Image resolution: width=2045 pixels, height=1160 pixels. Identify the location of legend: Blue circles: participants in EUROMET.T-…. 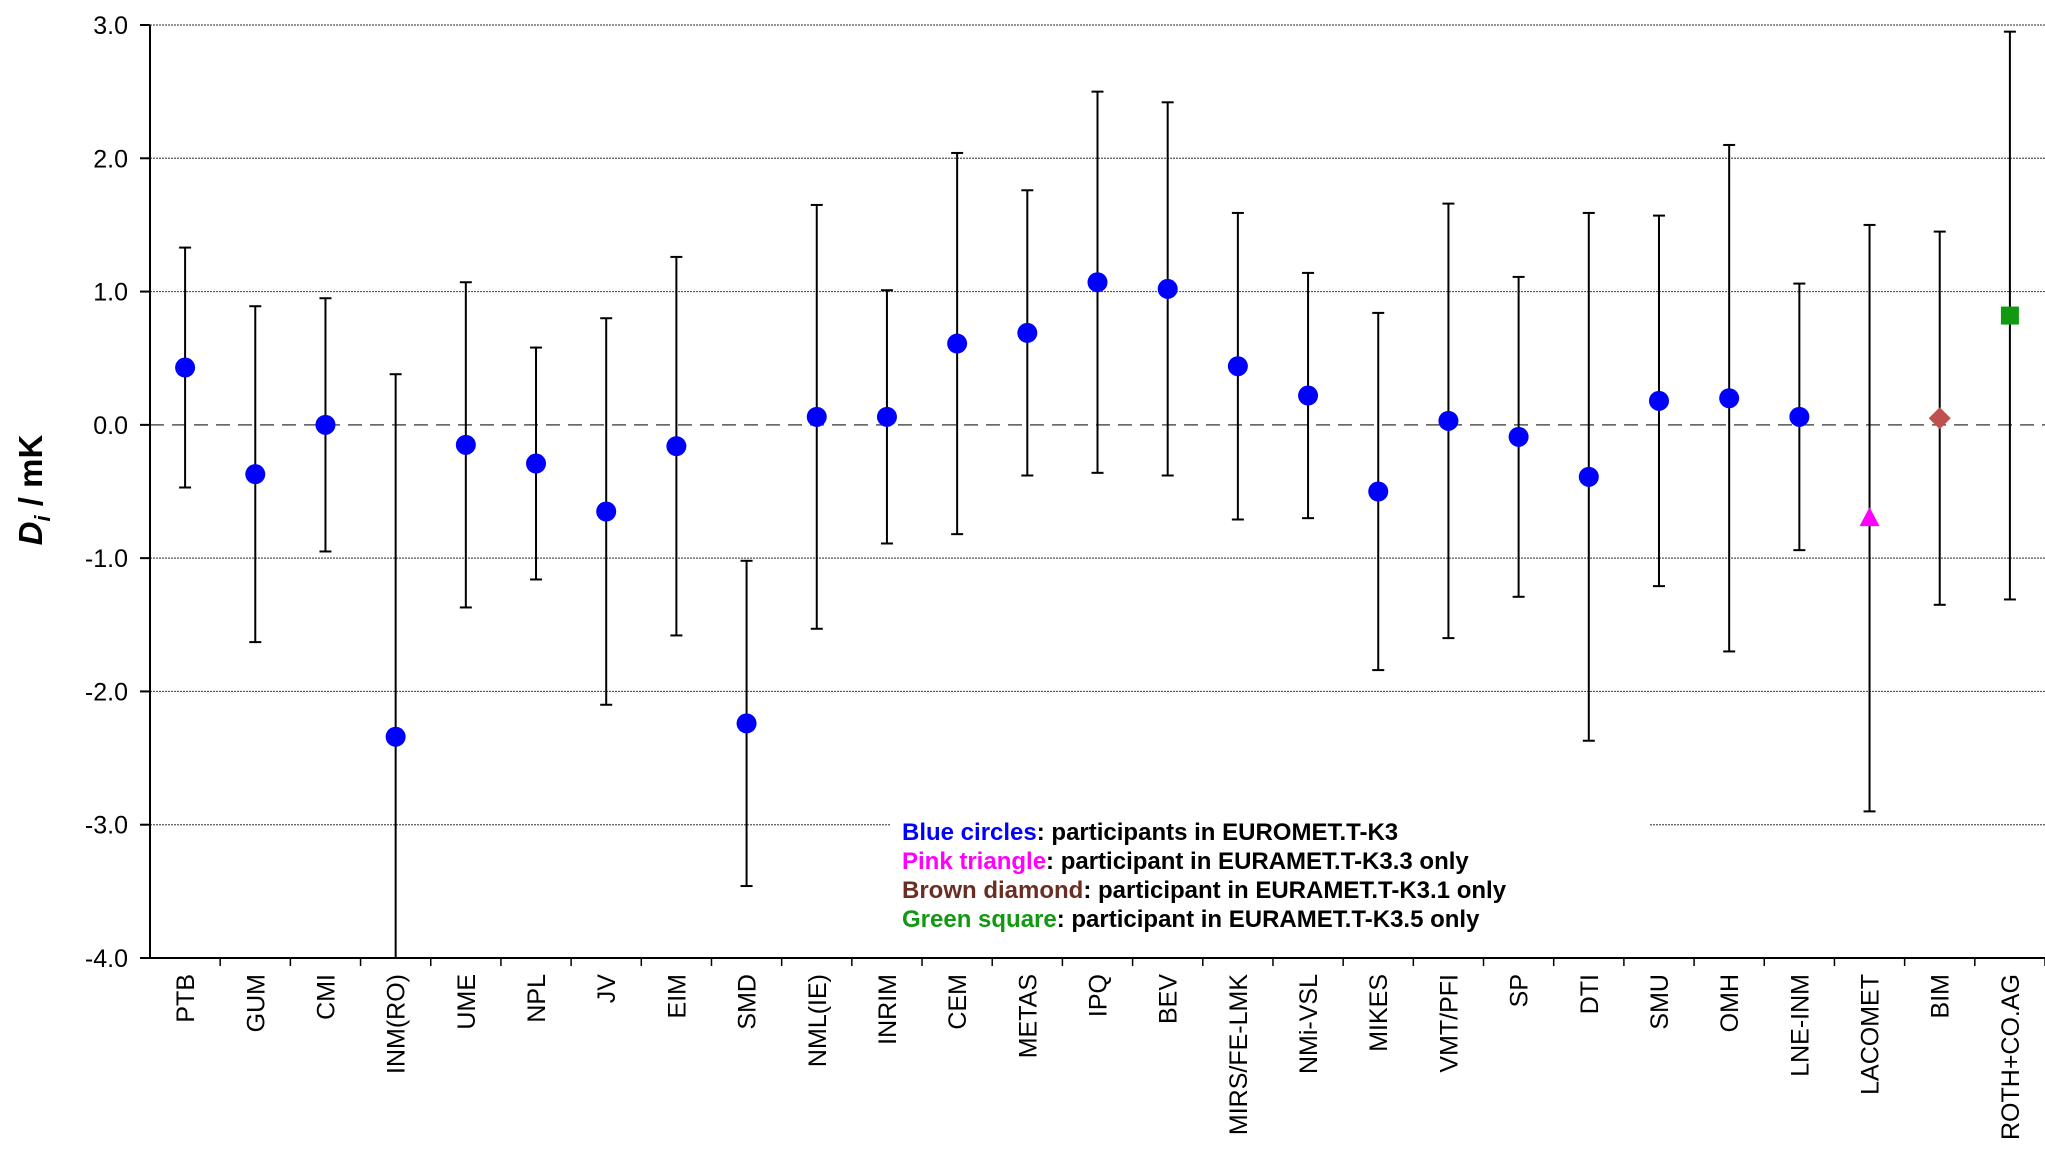
(1270, 878).